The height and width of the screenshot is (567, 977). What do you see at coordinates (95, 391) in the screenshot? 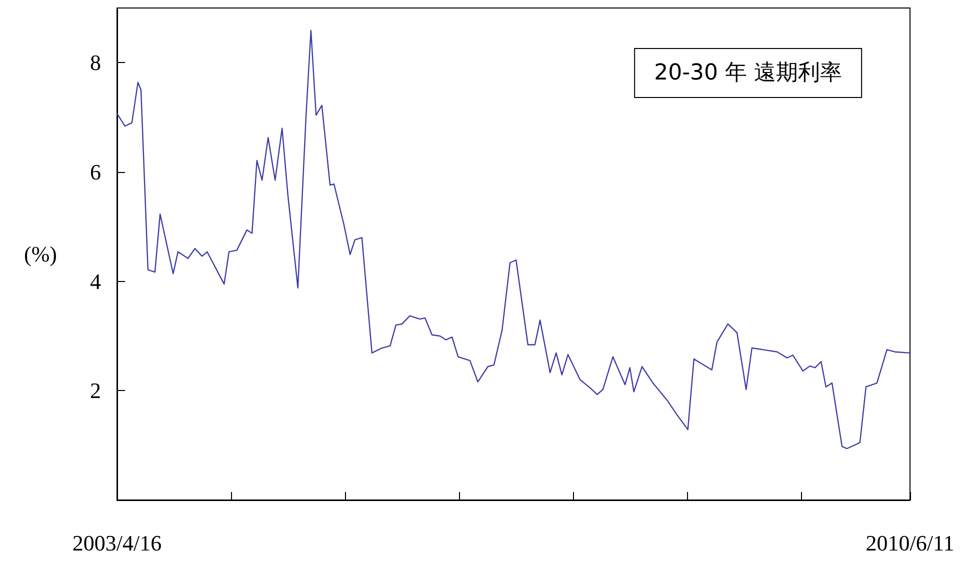
I see `y-tick-label: 2` at bounding box center [95, 391].